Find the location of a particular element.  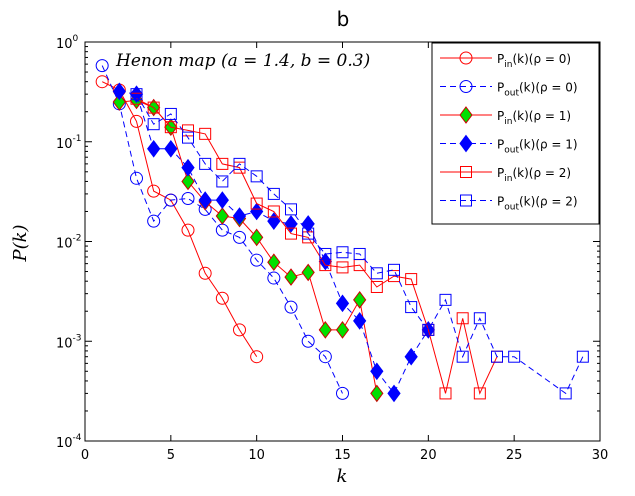

legend-label-1: Pin(k)(ρ = 0) is located at coordinates (534, 61).